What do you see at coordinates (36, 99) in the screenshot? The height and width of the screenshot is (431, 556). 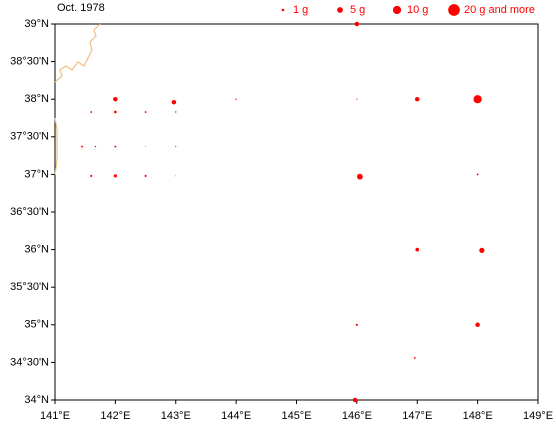 I see `y-tick-label: 38°N` at bounding box center [36, 99].